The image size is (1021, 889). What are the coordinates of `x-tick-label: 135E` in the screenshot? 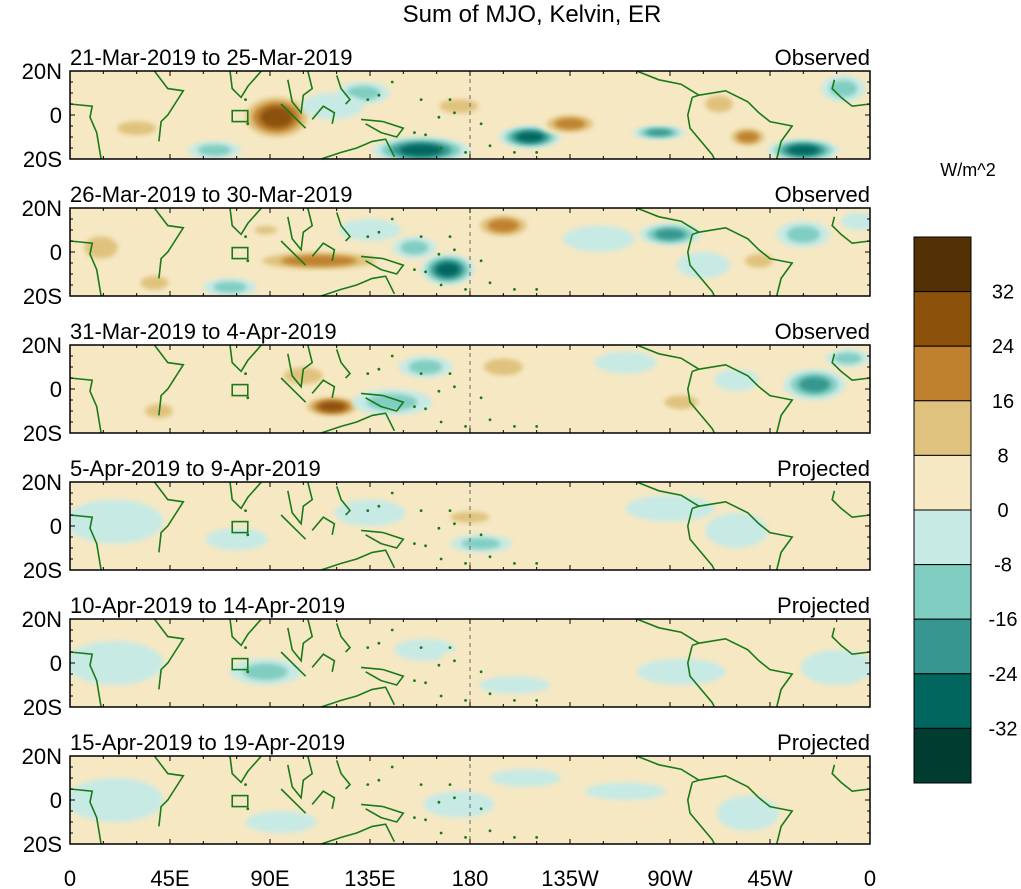 It's located at (369, 877).